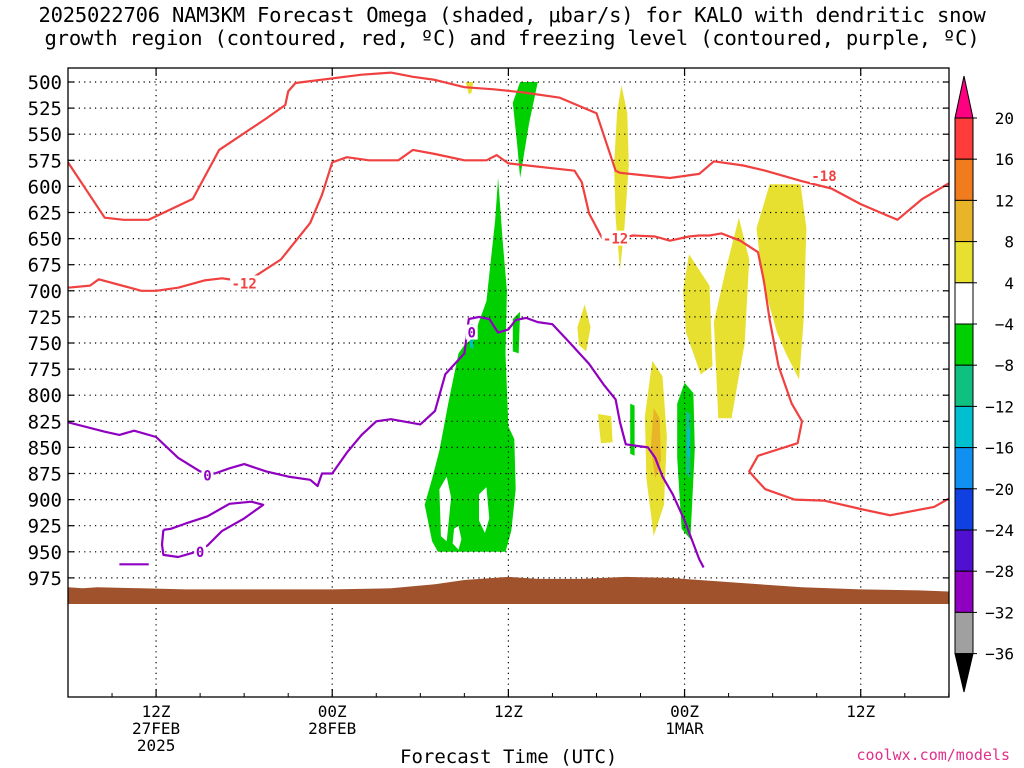  What do you see at coordinates (45, 83) in the screenshot?
I see `y-tick-label-500: 500` at bounding box center [45, 83].